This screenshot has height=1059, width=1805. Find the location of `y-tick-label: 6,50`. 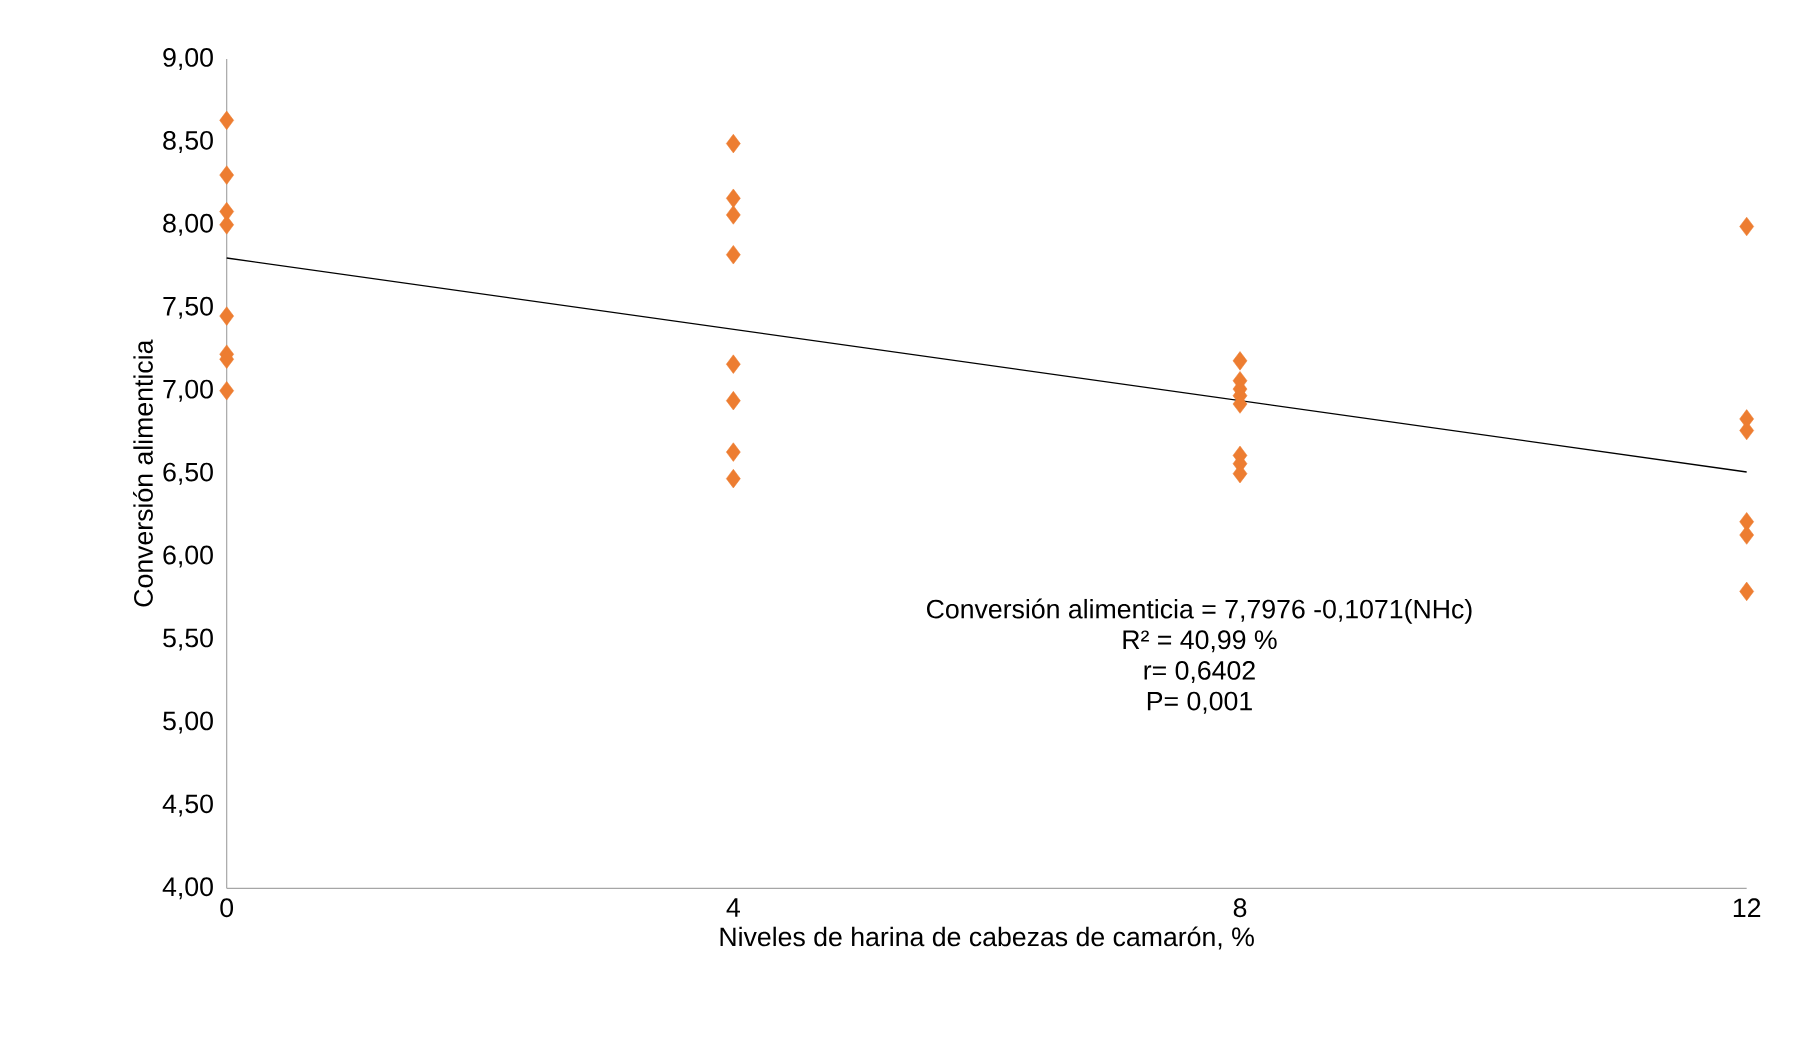

y-tick-label: 6,50 is located at coordinates (188, 473).